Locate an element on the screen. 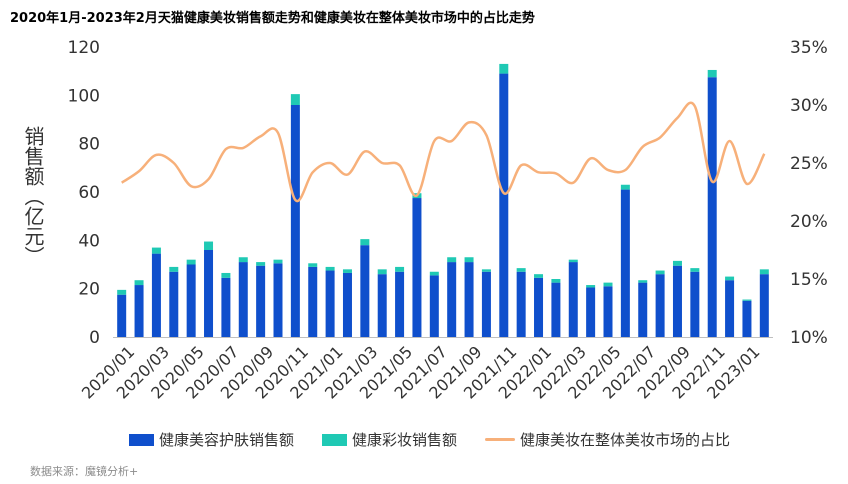 The image size is (848, 484). legend-item-share: 健康美妆在整体美妆市场的占比 is located at coordinates (607, 439).